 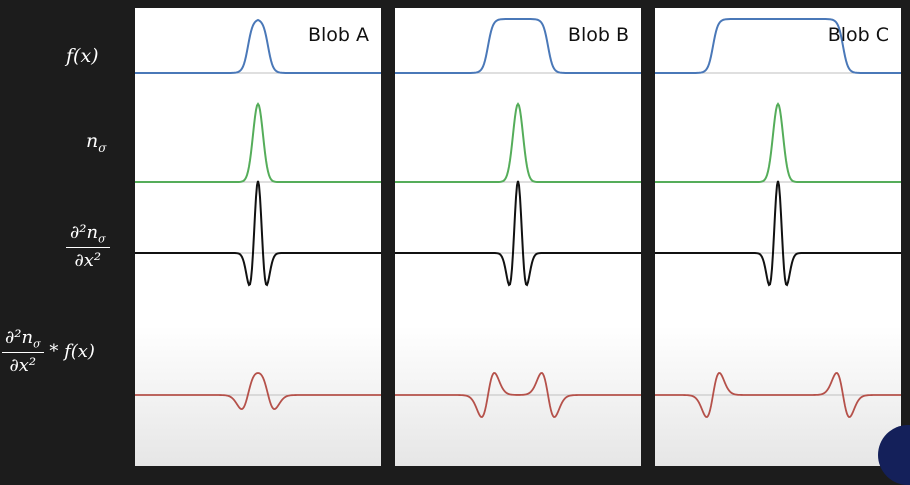 I want to click on d2n-fraction-bar, so click(x=88, y=247).